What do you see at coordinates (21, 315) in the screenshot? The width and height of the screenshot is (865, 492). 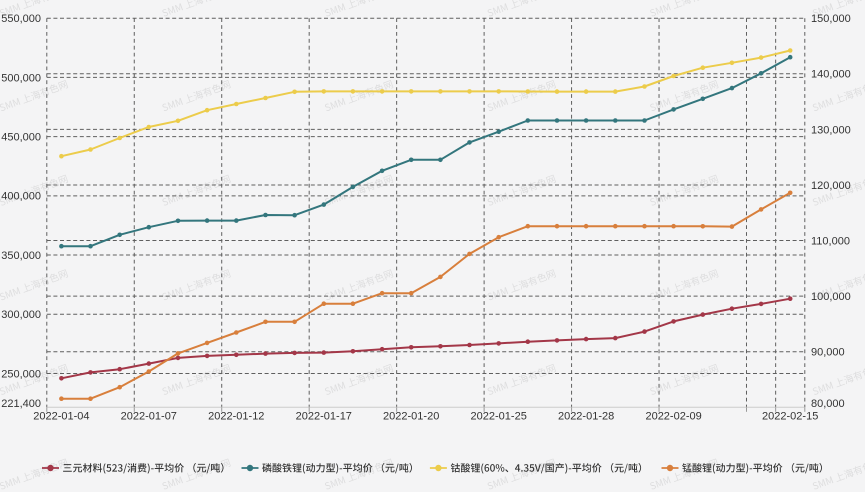 I see `svg-text: 300,000` at bounding box center [21, 315].